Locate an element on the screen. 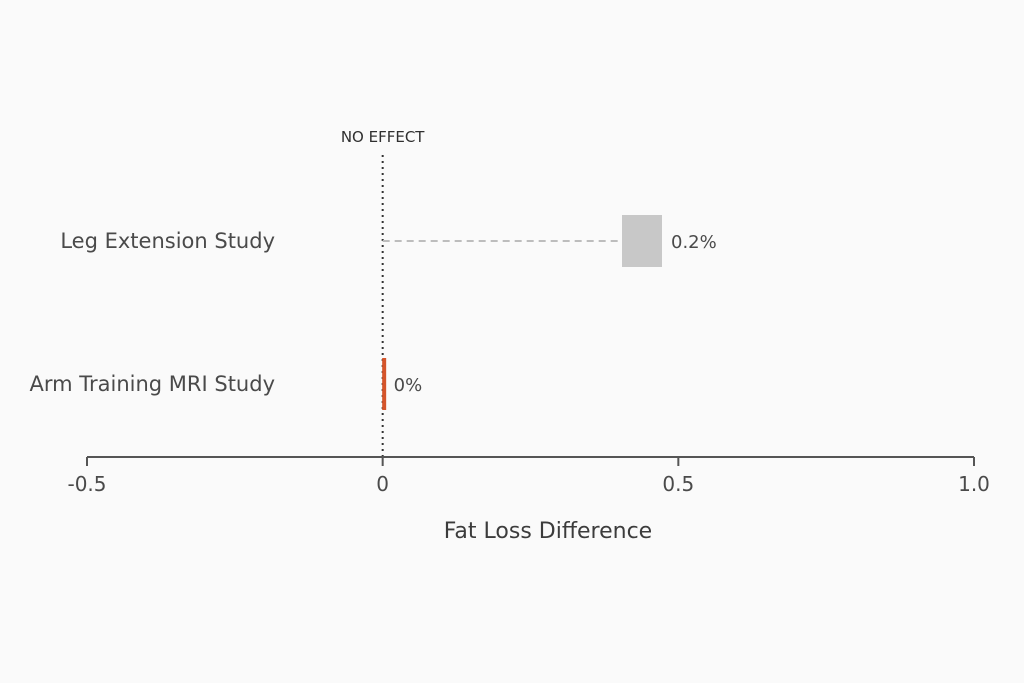 The image size is (1024, 683). x-tick-label: 0.5 is located at coordinates (678, 484).